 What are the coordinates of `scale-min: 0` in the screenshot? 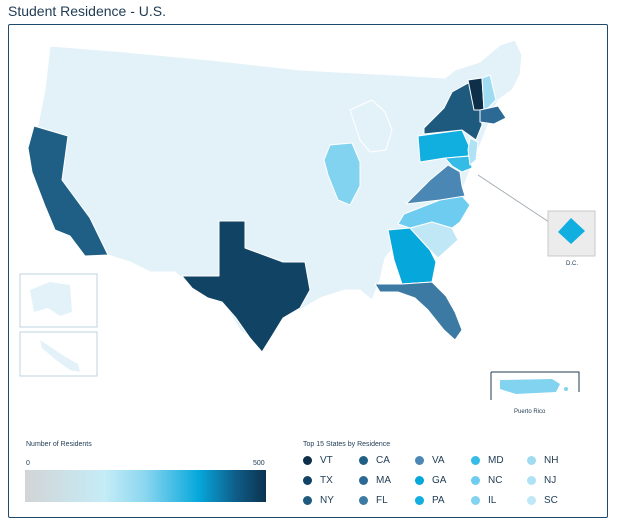 It's located at (28, 463).